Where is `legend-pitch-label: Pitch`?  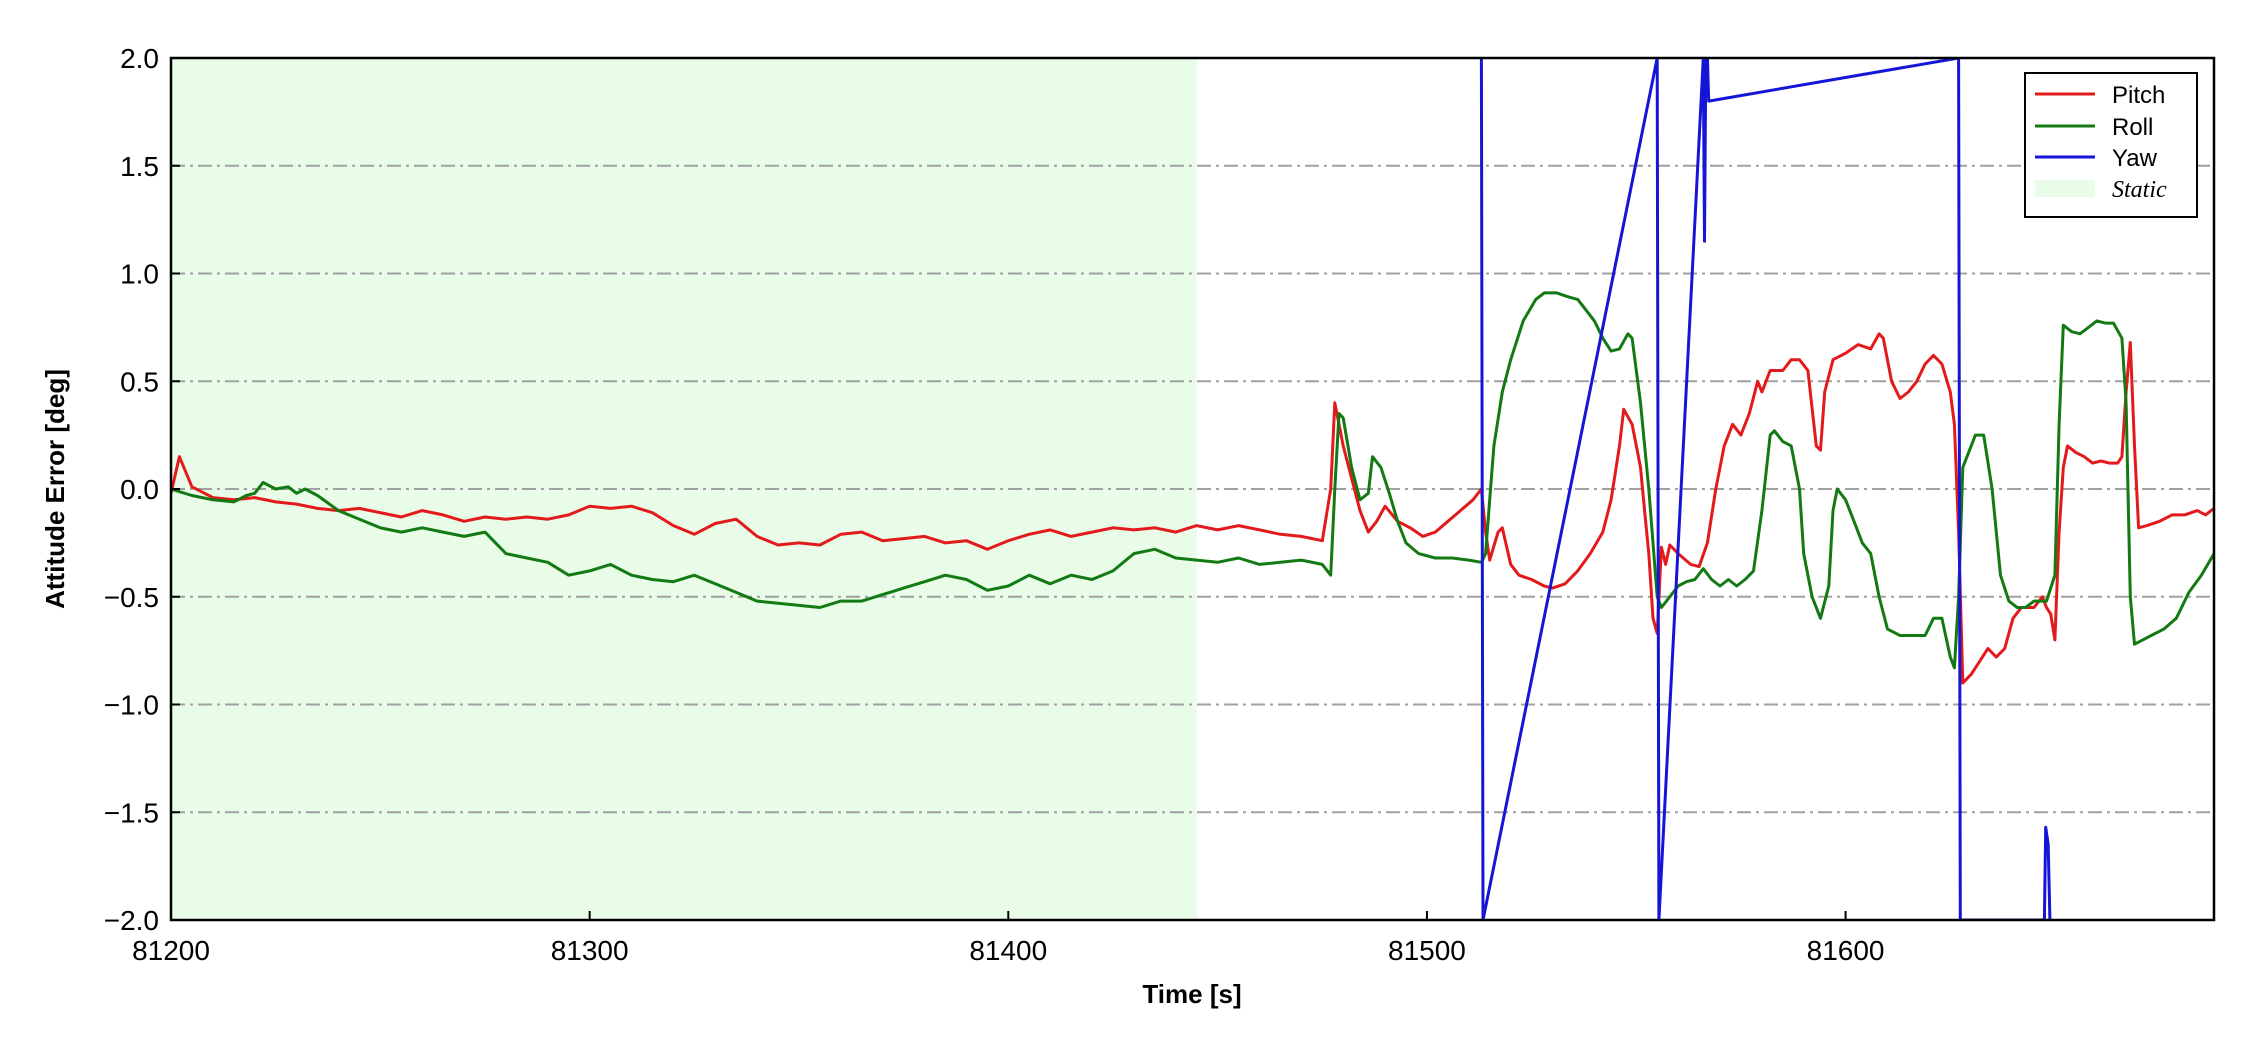
legend-pitch-label: Pitch is located at coordinates (2138, 95).